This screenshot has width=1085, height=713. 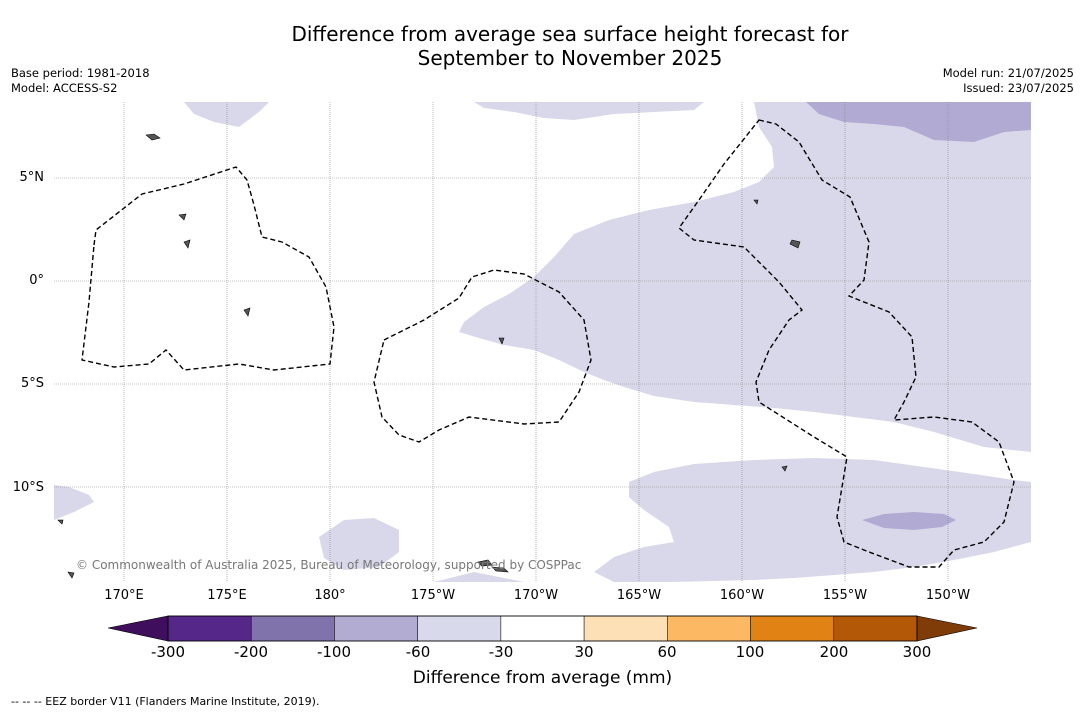 What do you see at coordinates (501, 652) in the screenshot?
I see `colorbar-tick-minus30: -30` at bounding box center [501, 652].